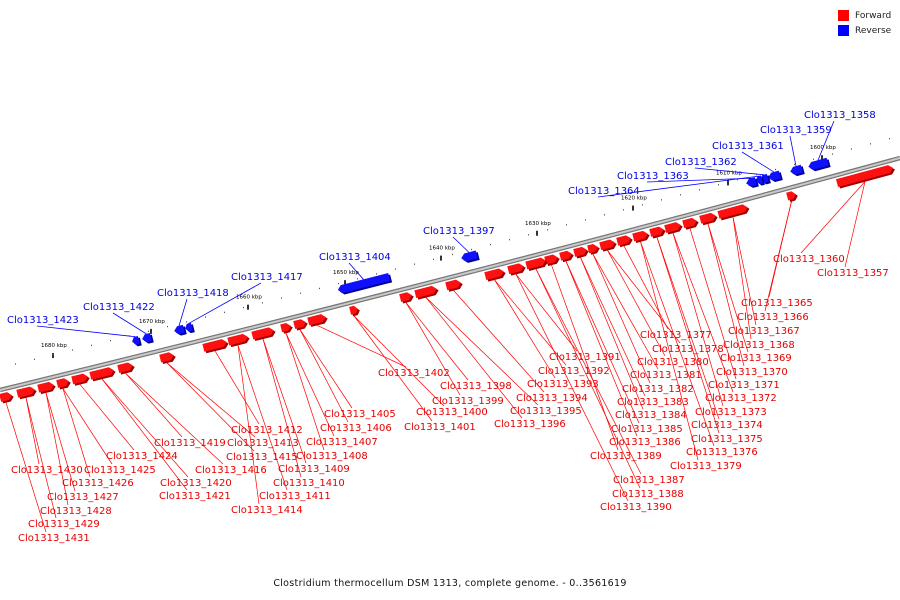 The height and width of the screenshot is (600, 900). Describe the element at coordinates (853, 273) in the screenshot. I see `forward-gene-label: Clo1313_1357` at that location.